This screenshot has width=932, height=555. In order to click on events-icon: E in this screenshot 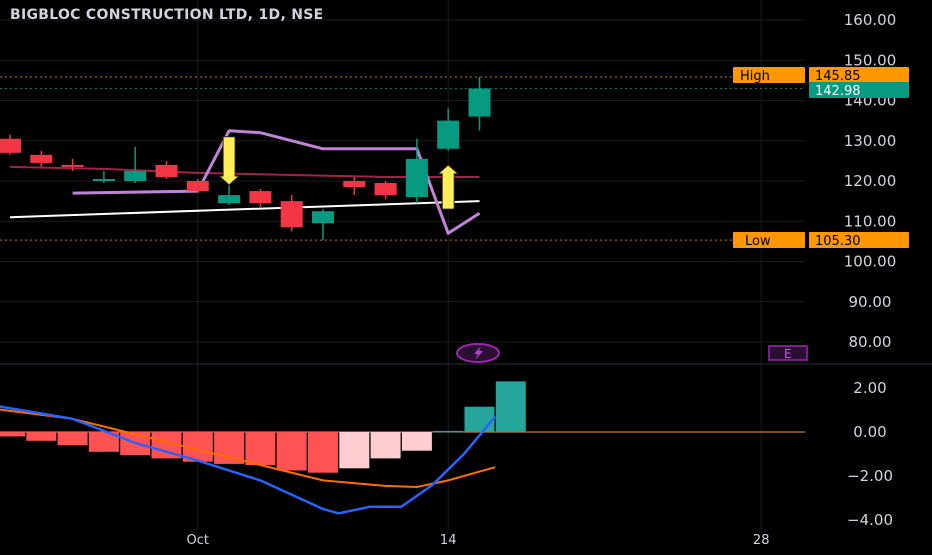, I will do `click(788, 353)`.